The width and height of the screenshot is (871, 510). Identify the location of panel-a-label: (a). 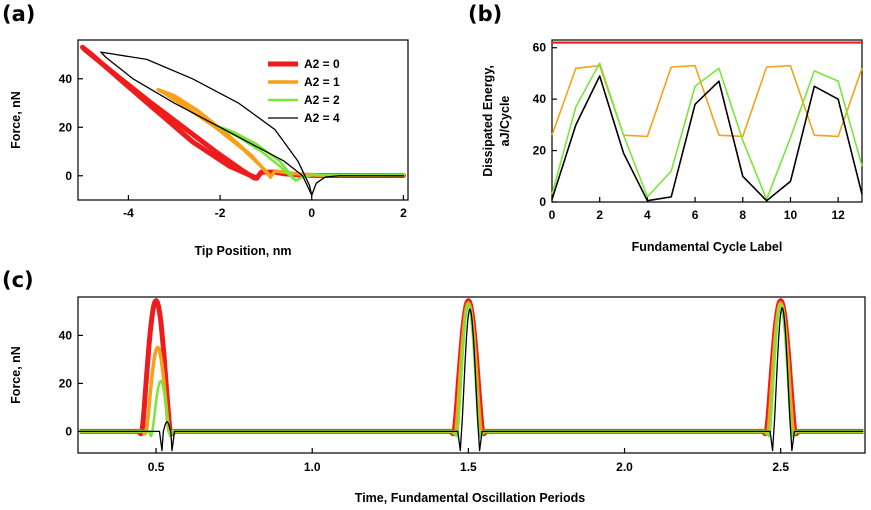
(18, 14).